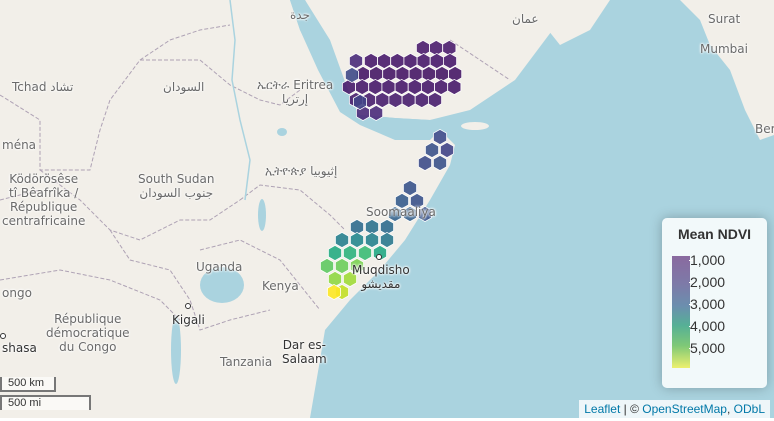 The width and height of the screenshot is (774, 421). What do you see at coordinates (28, 384) in the screenshot?
I see `scale-bar-km: 500 km` at bounding box center [28, 384].